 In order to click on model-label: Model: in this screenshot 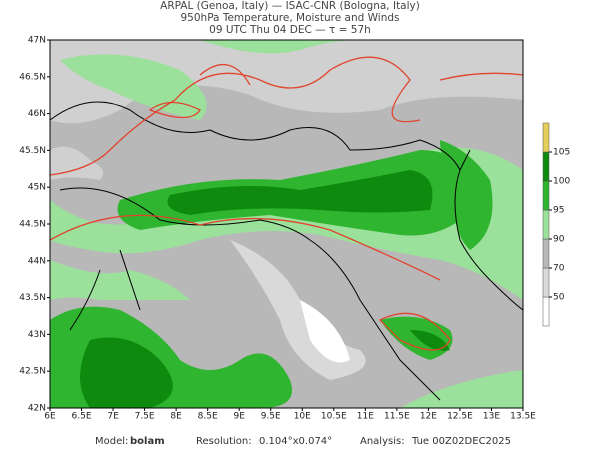, I will do `click(111, 441)`.